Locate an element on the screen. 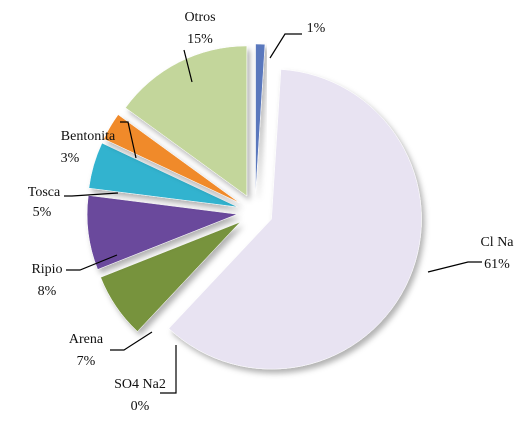 The image size is (523, 426). value-label: 0% is located at coordinates (140, 406).